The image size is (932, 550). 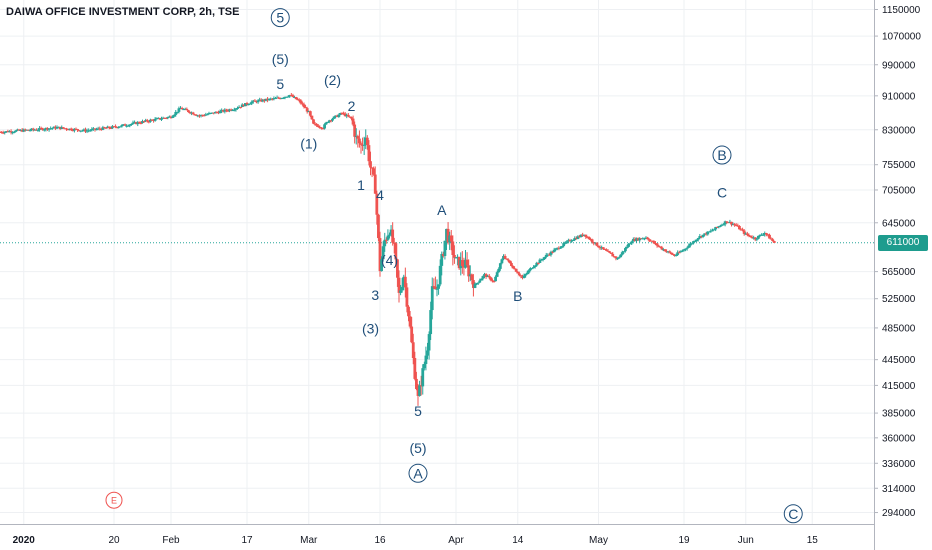 What do you see at coordinates (24, 540) in the screenshot?
I see `x-tick-label: 2020` at bounding box center [24, 540].